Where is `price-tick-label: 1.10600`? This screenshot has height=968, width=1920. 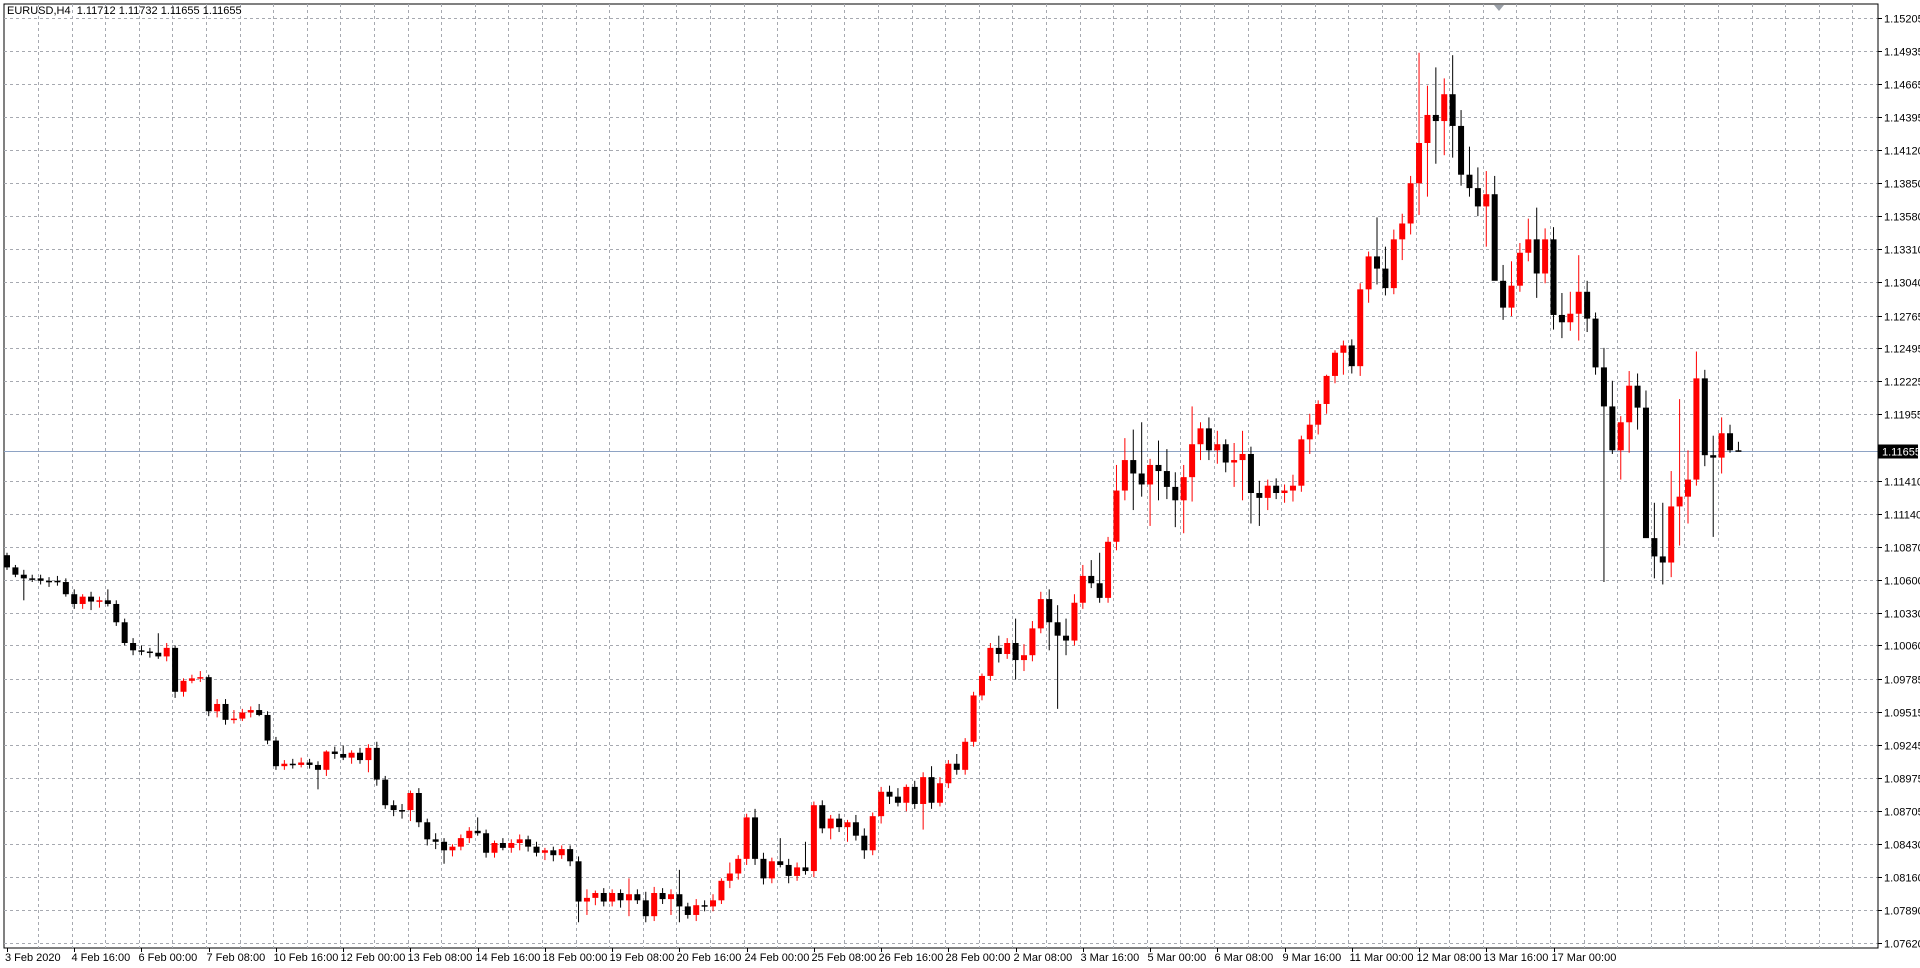 price-tick-label: 1.10600 is located at coordinates (1902, 582).